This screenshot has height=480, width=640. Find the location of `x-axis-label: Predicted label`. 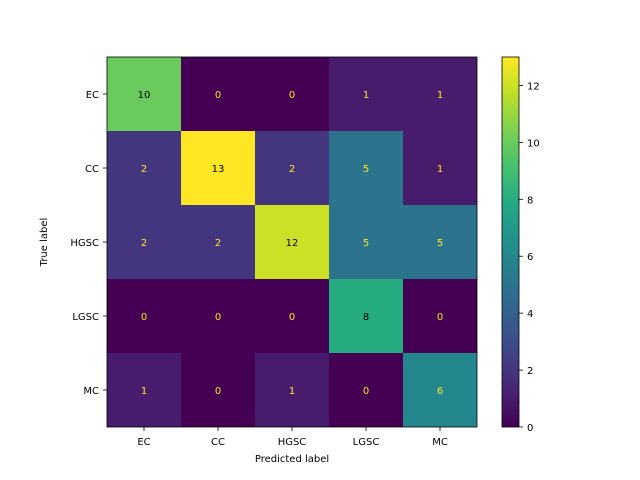

x-axis-label: Predicted label is located at coordinates (292, 459).